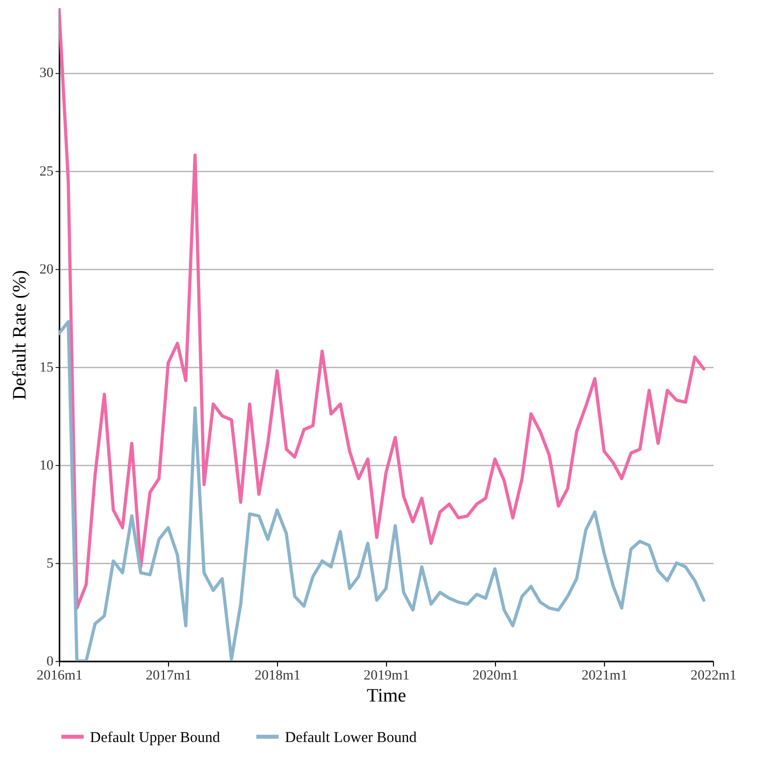  I want to click on x-tick-label: 2019m1, so click(387, 676).